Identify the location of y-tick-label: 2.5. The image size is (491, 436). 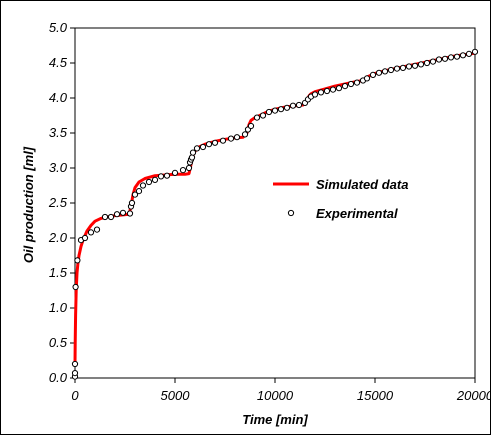
(58, 202).